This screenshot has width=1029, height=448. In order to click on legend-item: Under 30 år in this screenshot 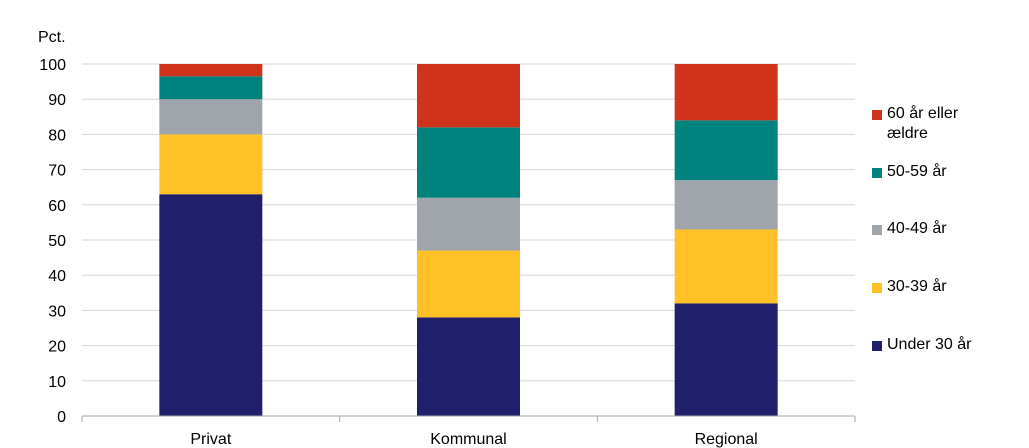, I will do `click(922, 345)`.